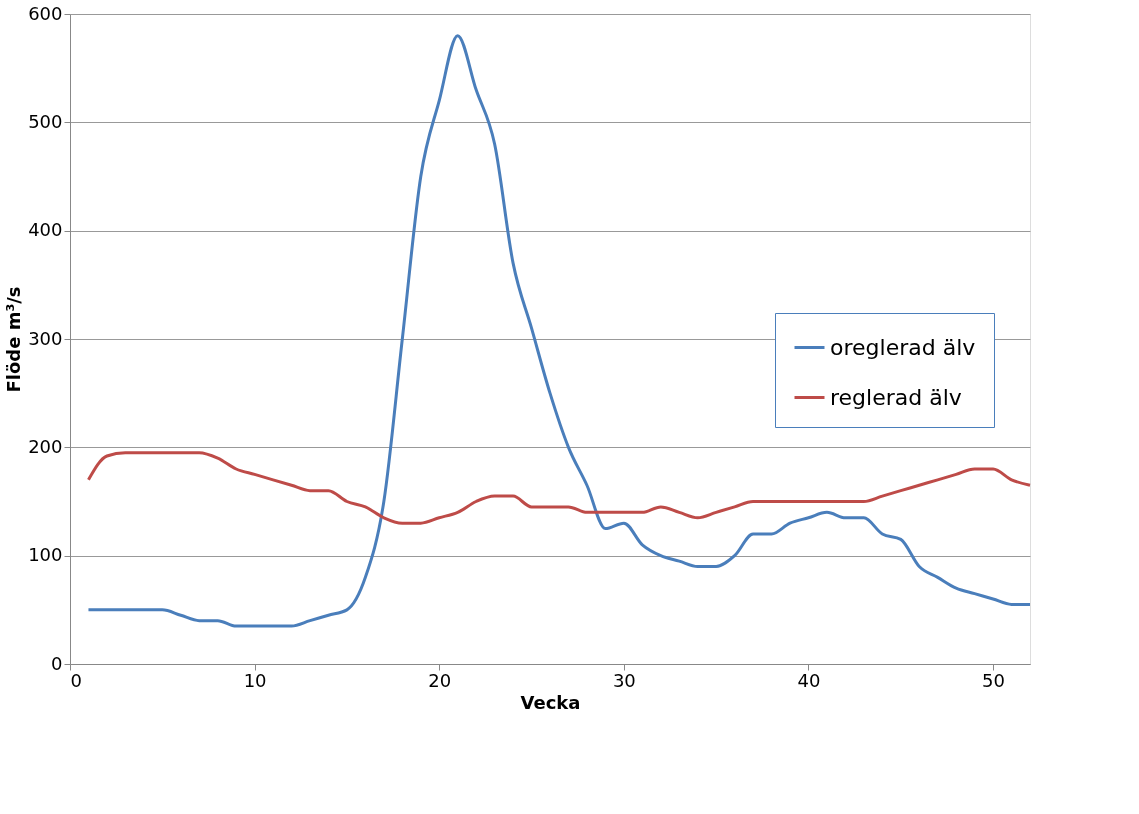 This screenshot has width=1139, height=814. I want to click on y-tick-label: 0, so click(57, 663).